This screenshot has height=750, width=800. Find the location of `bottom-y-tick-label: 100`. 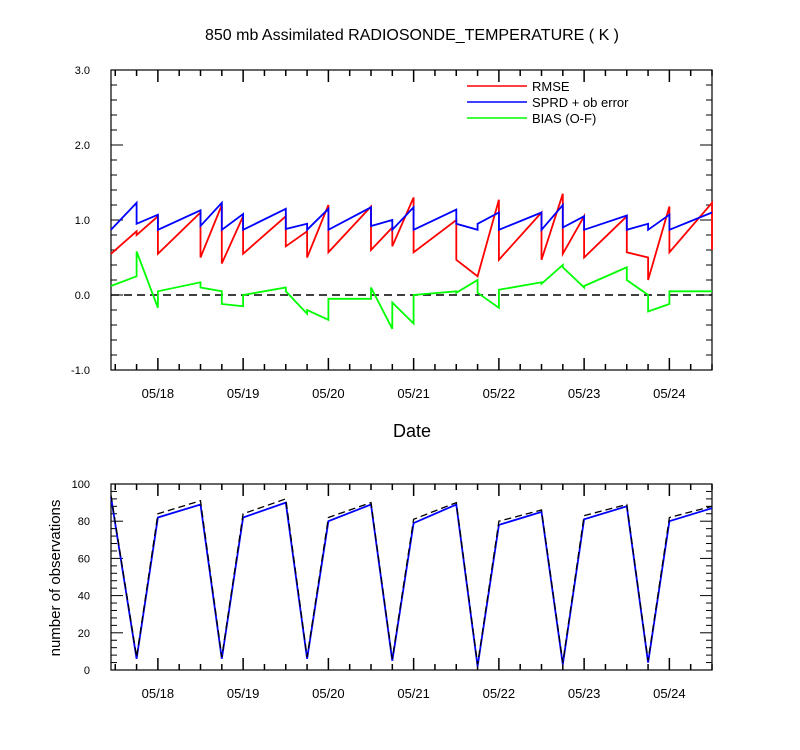

bottom-y-tick-label: 100 is located at coordinates (81, 485).